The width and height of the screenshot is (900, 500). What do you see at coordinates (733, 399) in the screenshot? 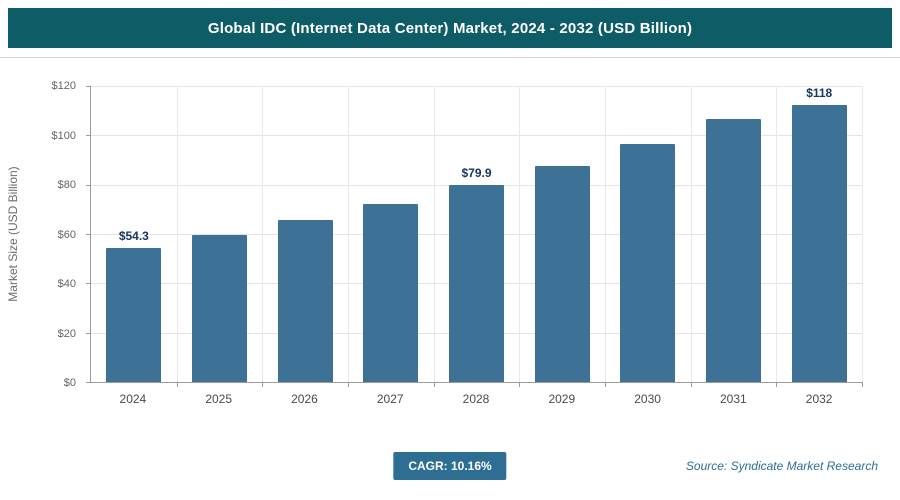
I see `x-tick-label-2031: 2031` at bounding box center [733, 399].